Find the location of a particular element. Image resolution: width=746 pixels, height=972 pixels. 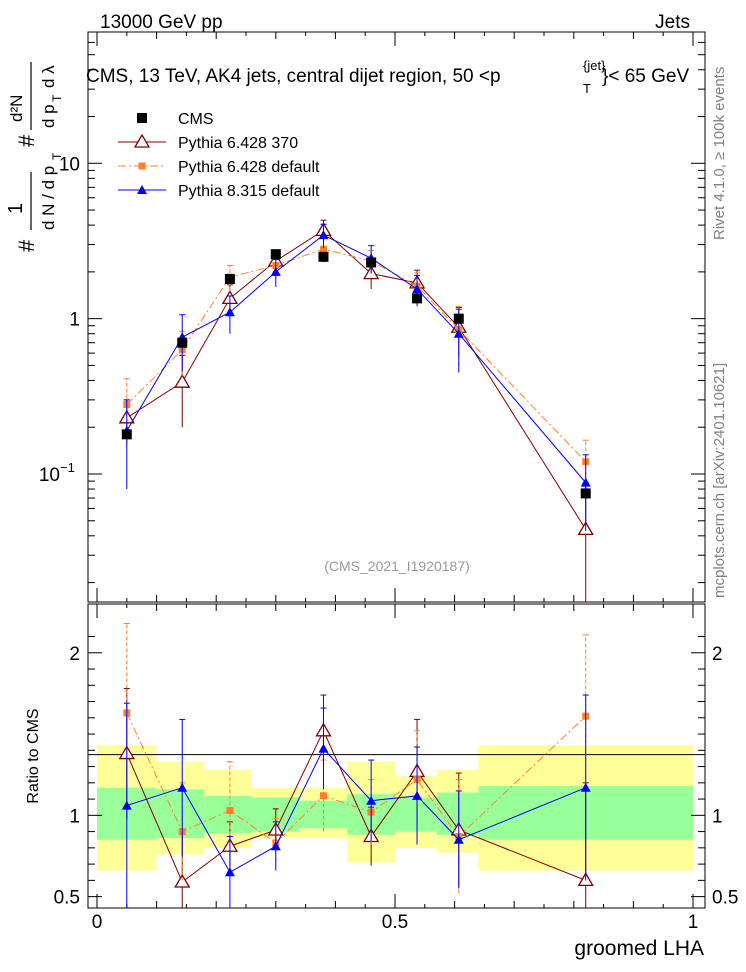

ylabel-dN-dpt: d N / d p is located at coordinates (48, 198).